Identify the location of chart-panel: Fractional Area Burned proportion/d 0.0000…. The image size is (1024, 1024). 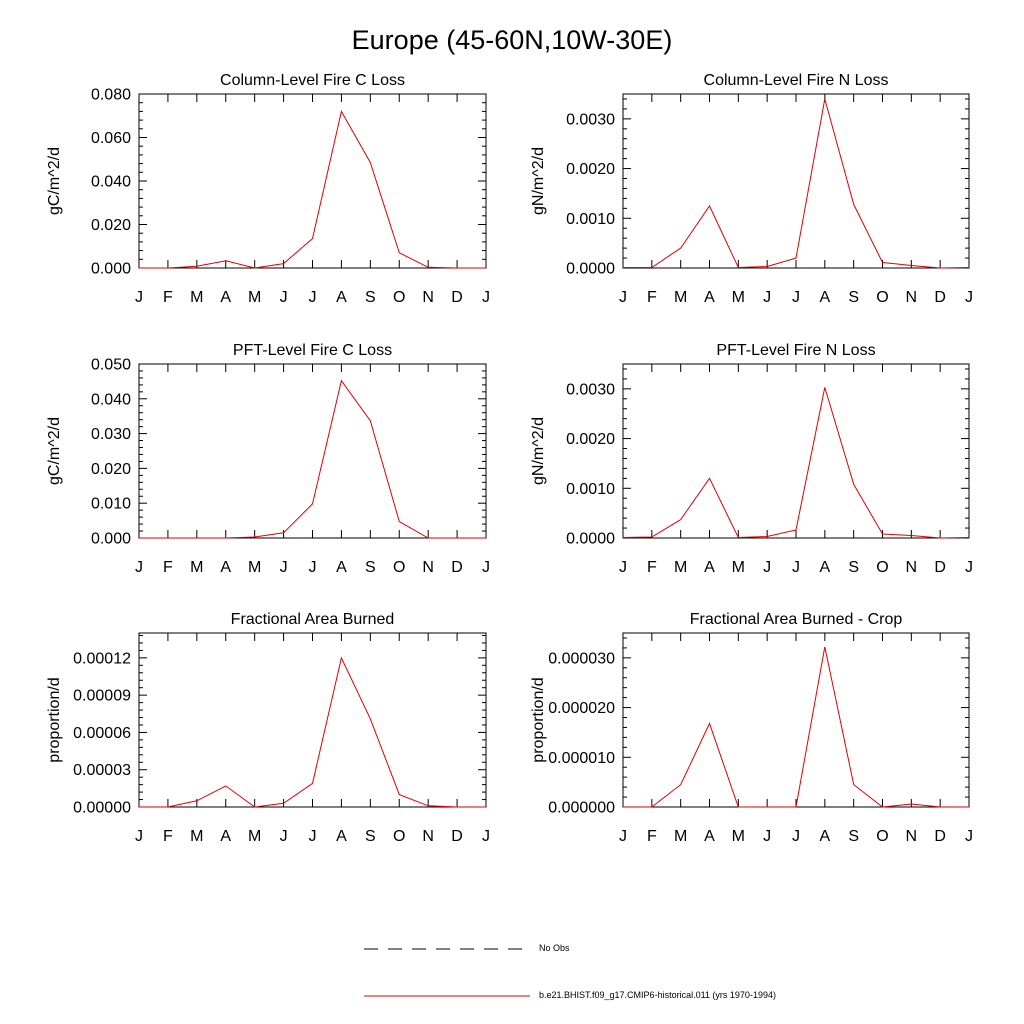
(268, 728).